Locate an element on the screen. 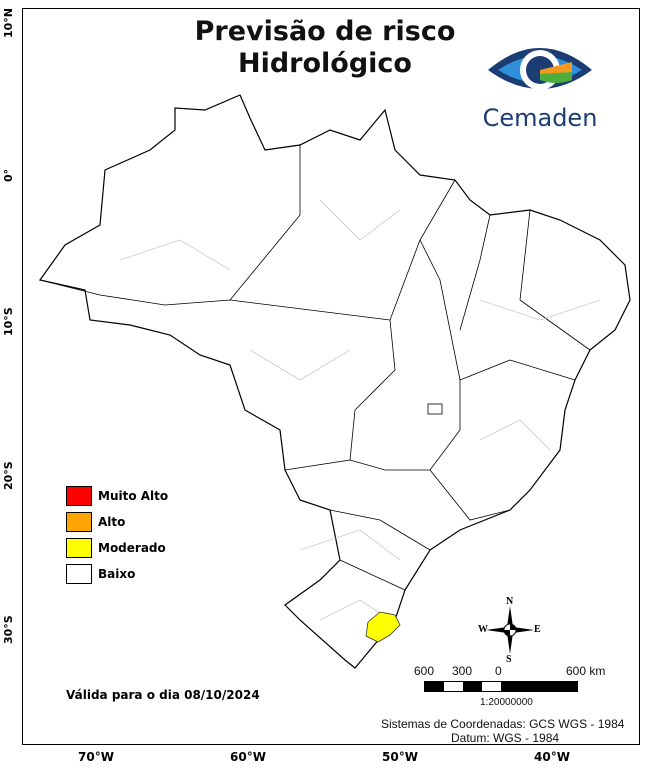 This screenshot has width=651, height=768. compass-e: E is located at coordinates (537, 629).